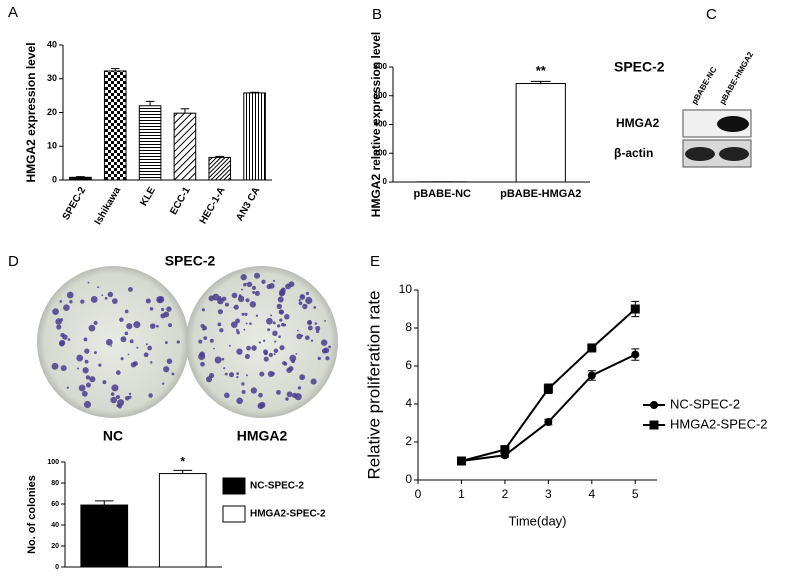  What do you see at coordinates (108, 206) in the screenshot?
I see `x-tick-label: Ishikawa` at bounding box center [108, 206].